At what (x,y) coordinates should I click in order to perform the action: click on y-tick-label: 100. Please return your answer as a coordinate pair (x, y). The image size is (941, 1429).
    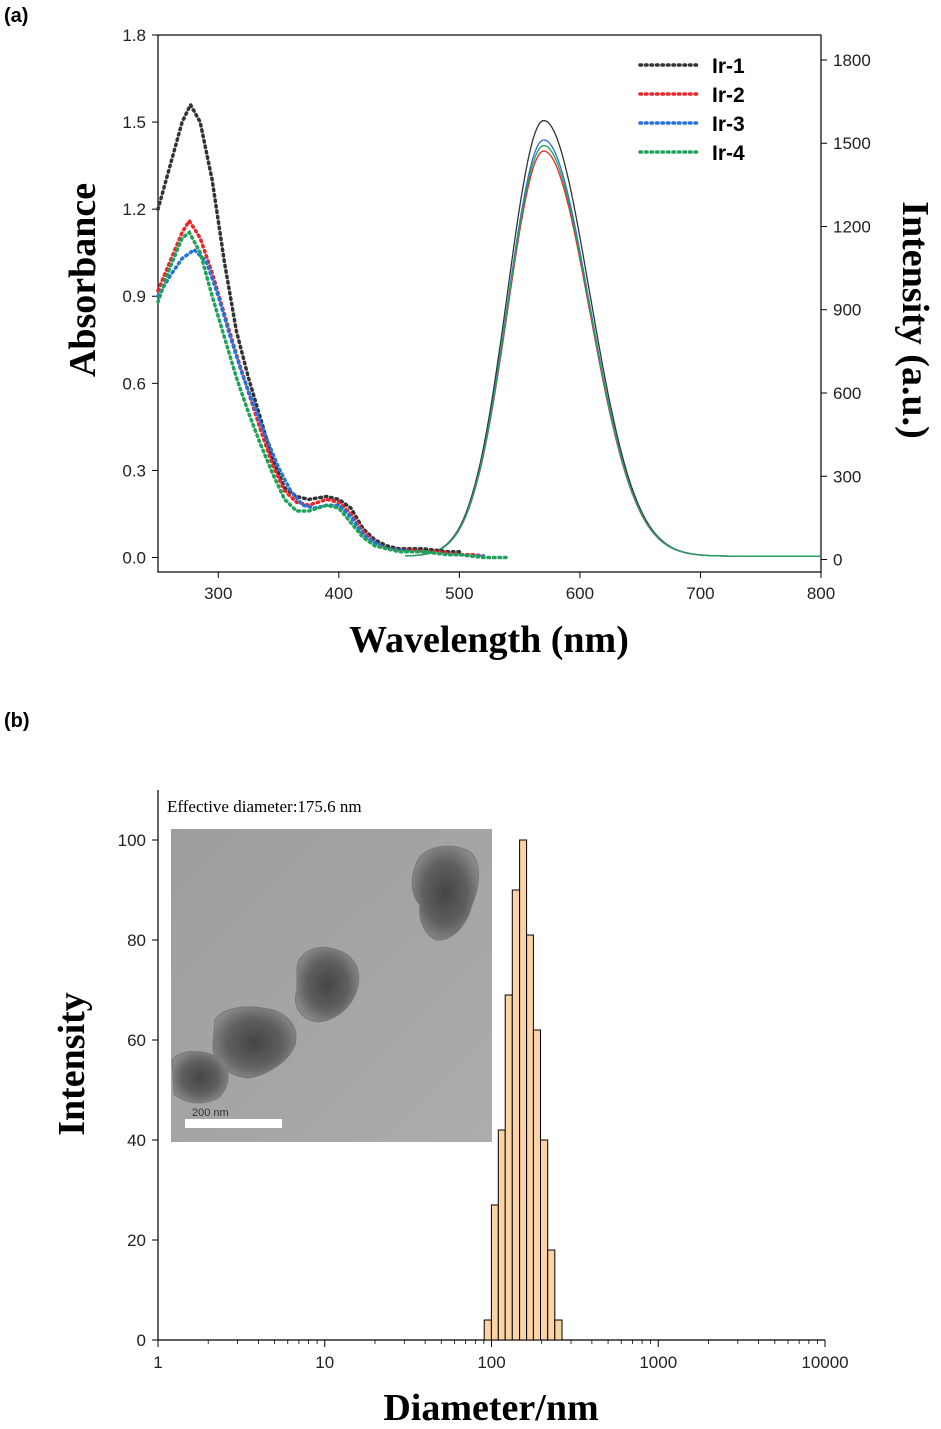
    Looking at the image, I should click on (132, 840).